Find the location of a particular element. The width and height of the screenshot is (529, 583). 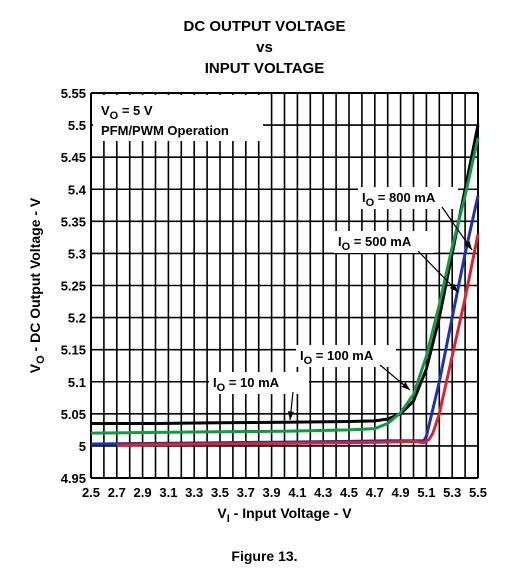

y-tick-label: 5.5 is located at coordinates (77, 125).